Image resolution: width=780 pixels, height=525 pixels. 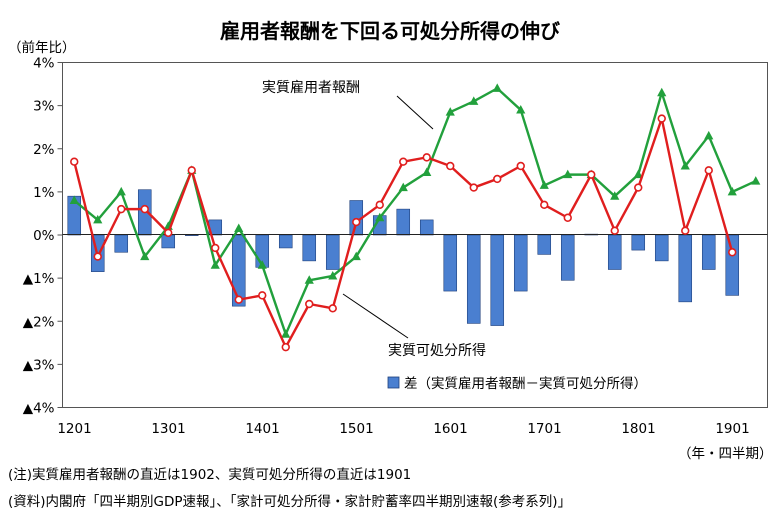 I want to click on y-tick-label: 3%, so click(x=44, y=107).